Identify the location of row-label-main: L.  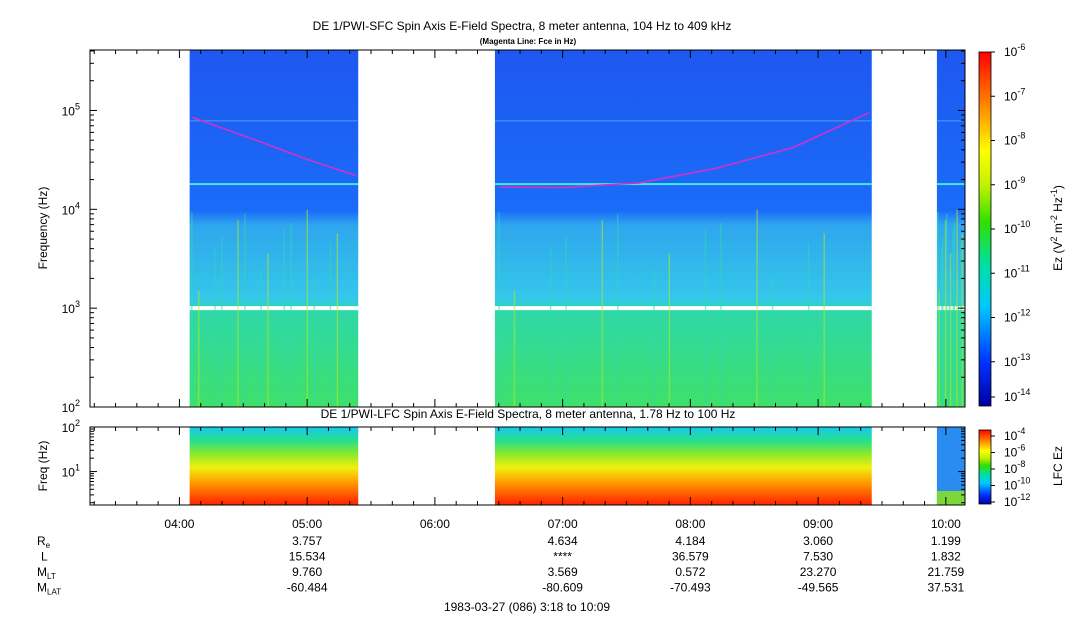
(44, 557).